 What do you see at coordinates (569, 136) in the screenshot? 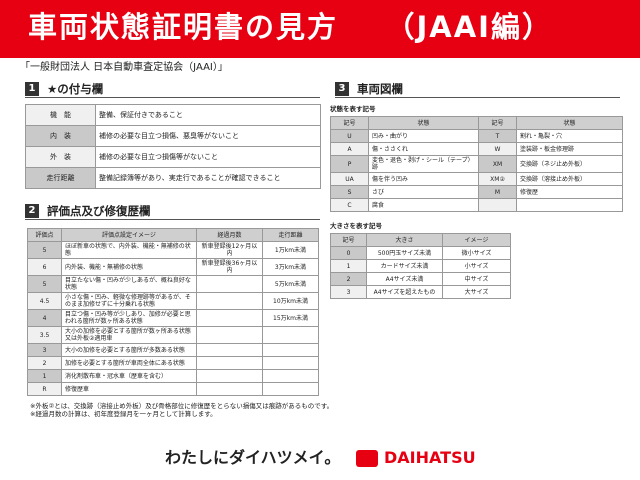
I see `table-cell: 割れ・亀裂・穴` at bounding box center [569, 136].